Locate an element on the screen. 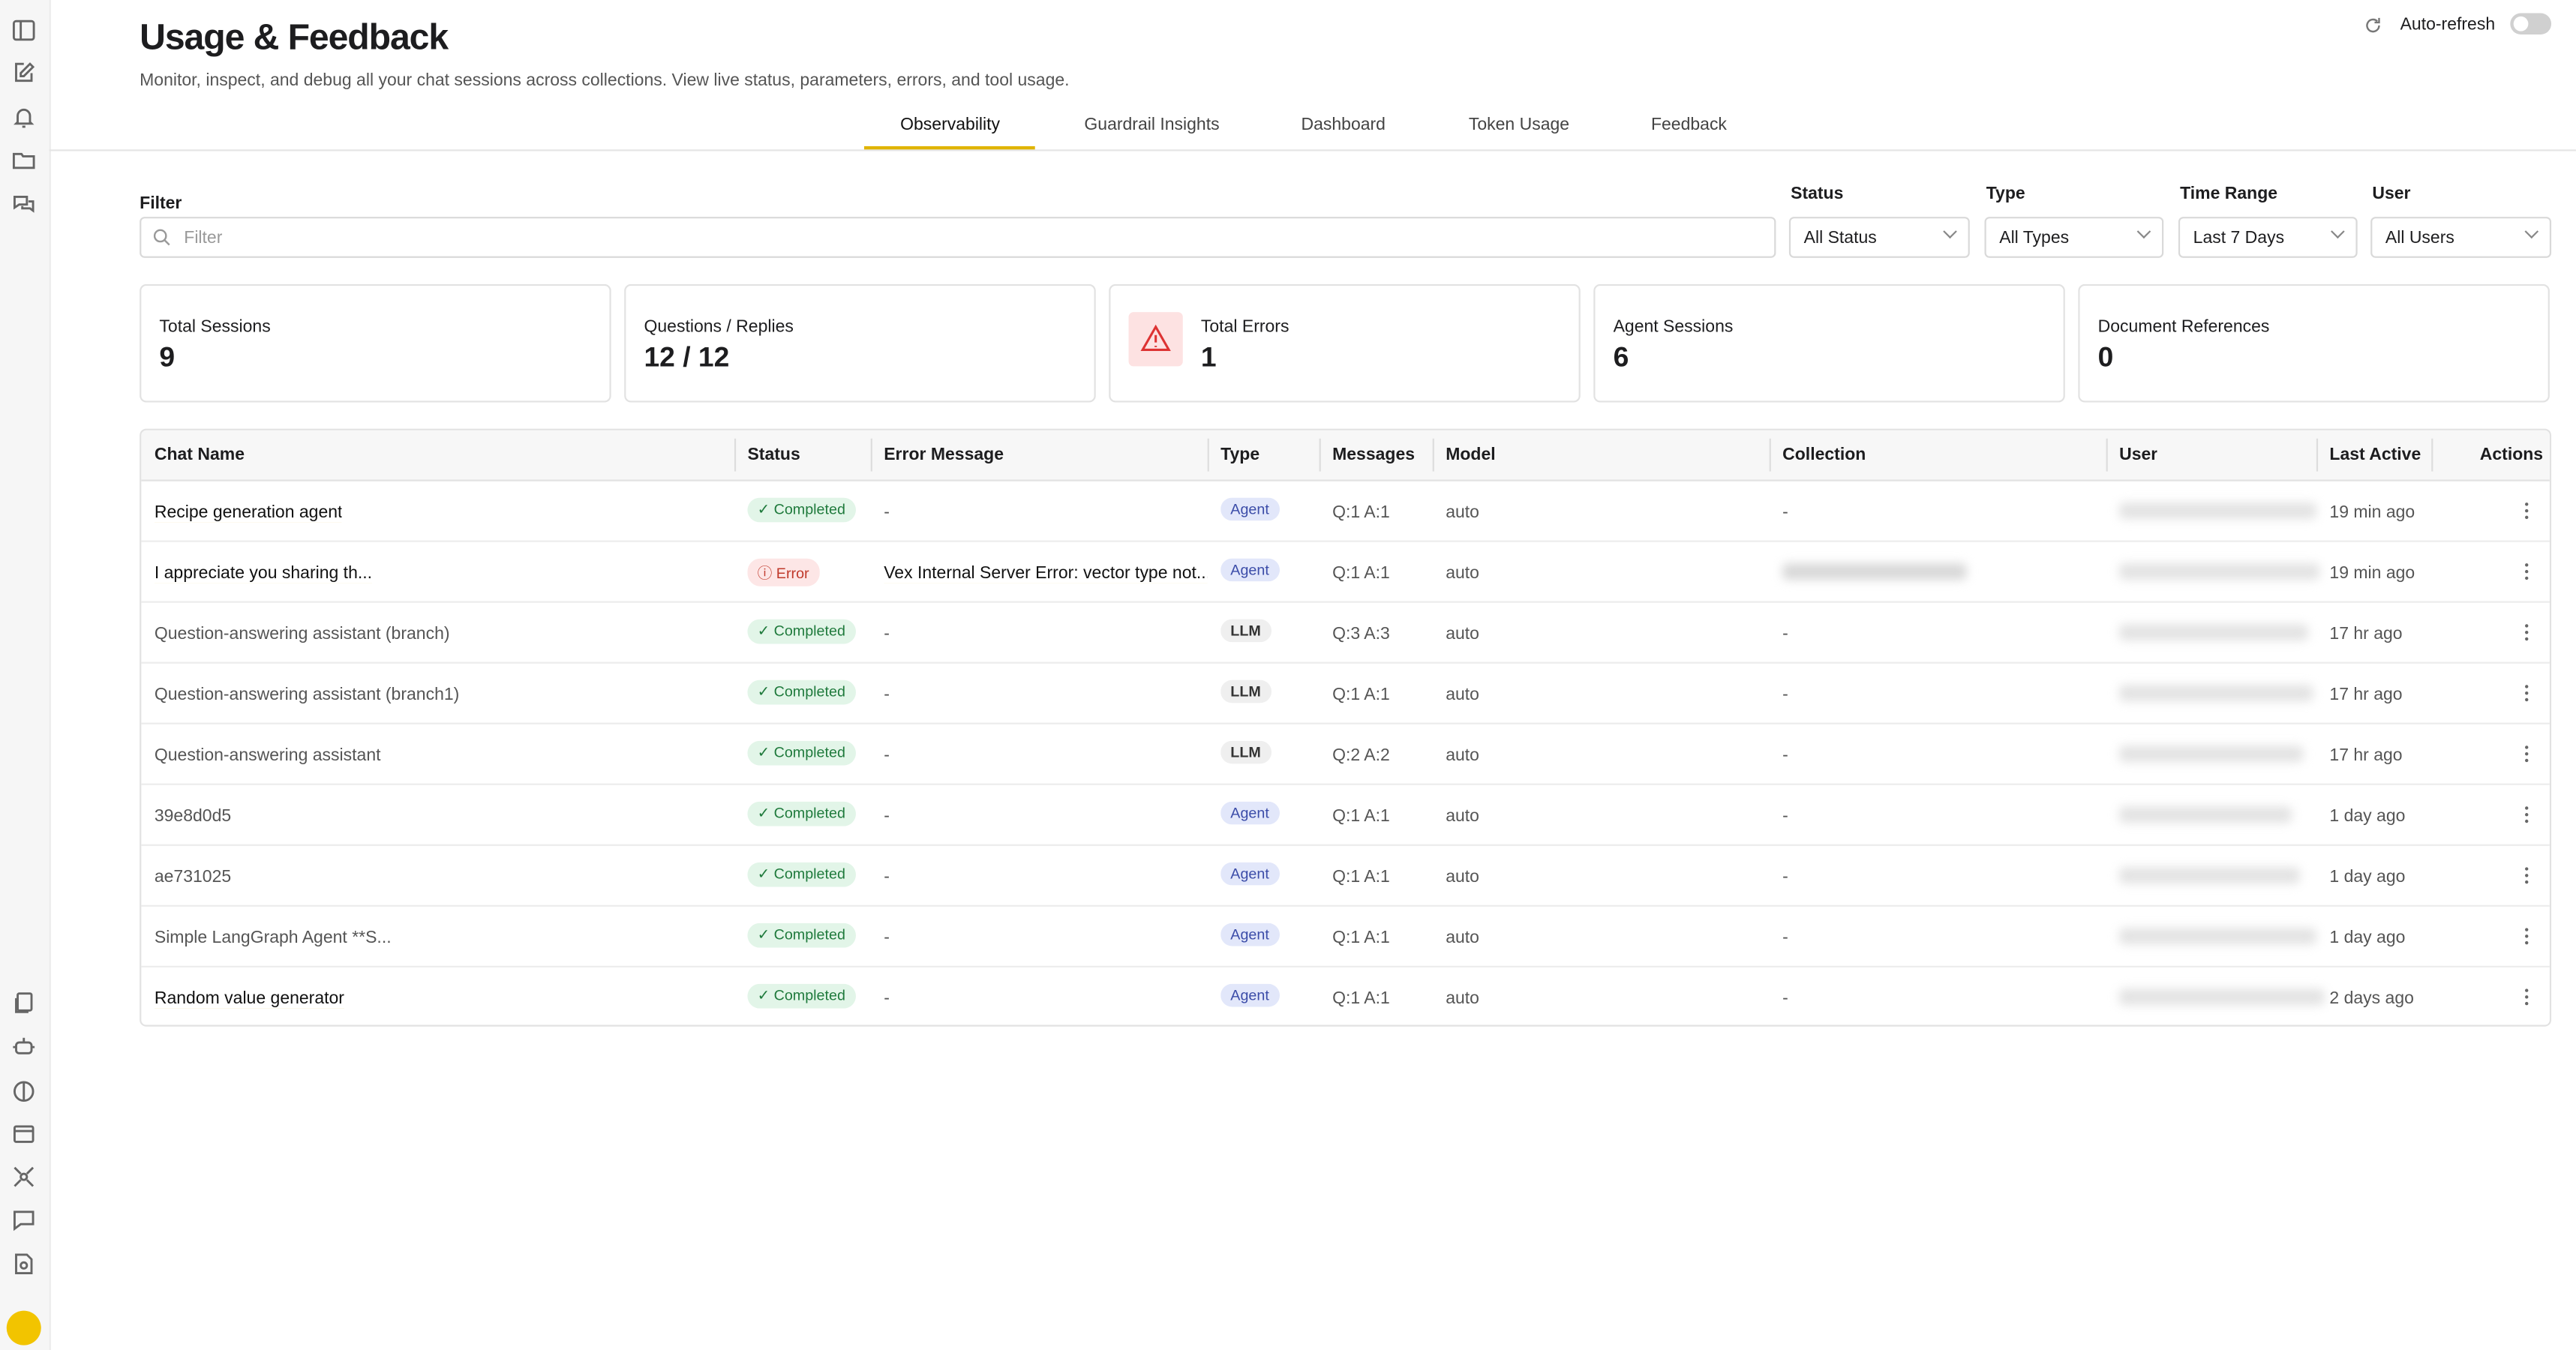 The height and width of the screenshot is (1350, 2576). table-header is located at coordinates (1345, 456).